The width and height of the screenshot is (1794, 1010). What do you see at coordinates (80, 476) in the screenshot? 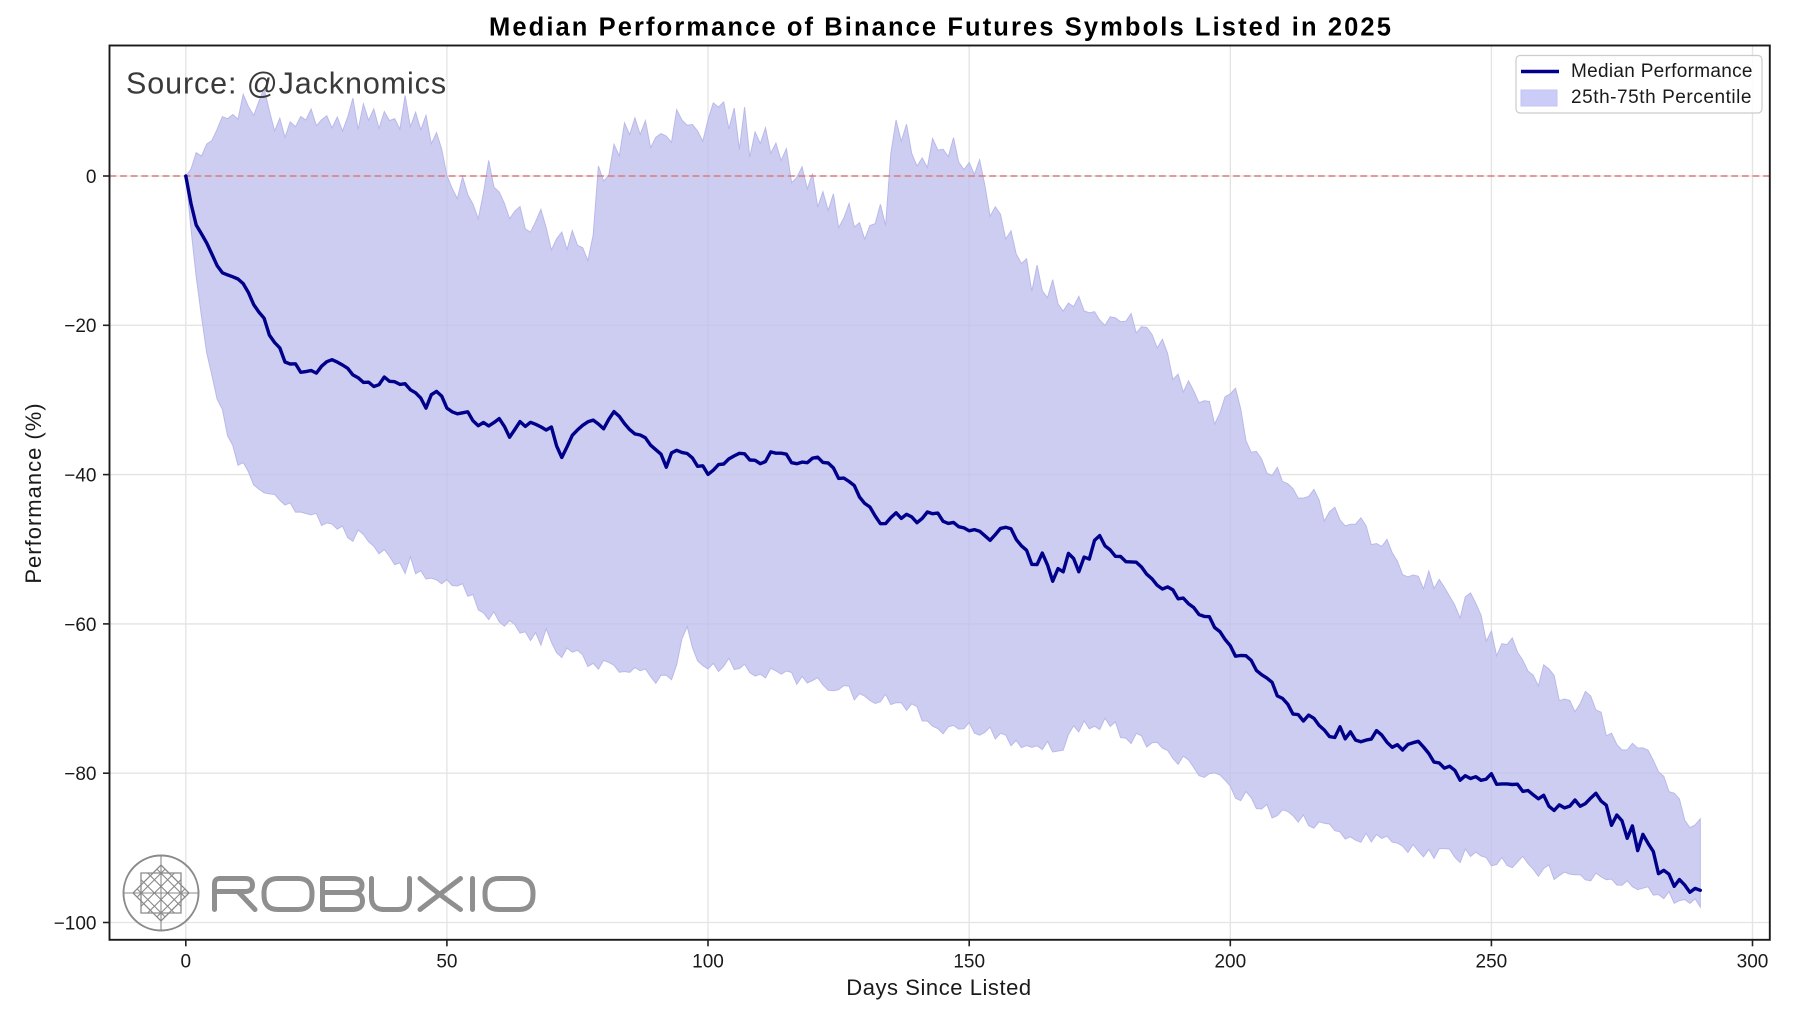
I see `svg-text: −40` at bounding box center [80, 476].